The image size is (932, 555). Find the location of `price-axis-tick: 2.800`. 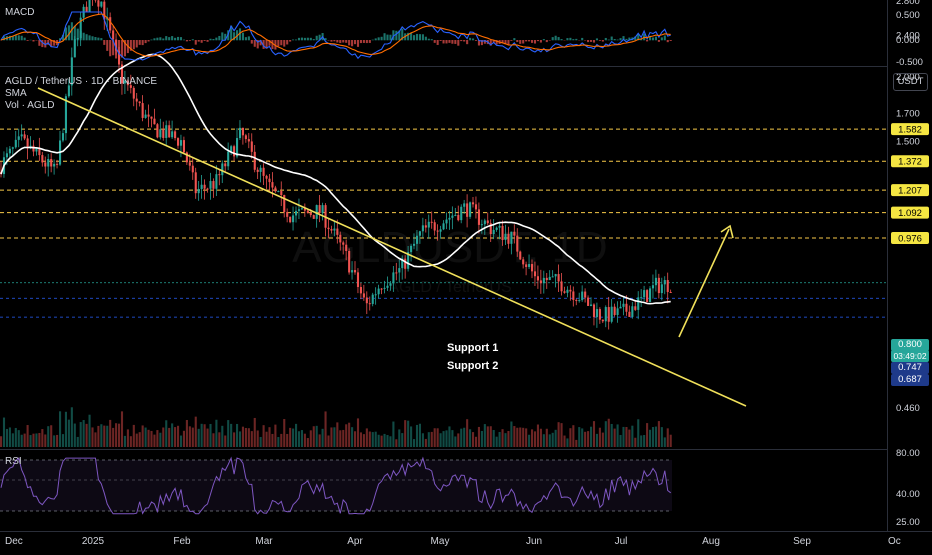

price-axis-tick: 2.800 is located at coordinates (908, 3).